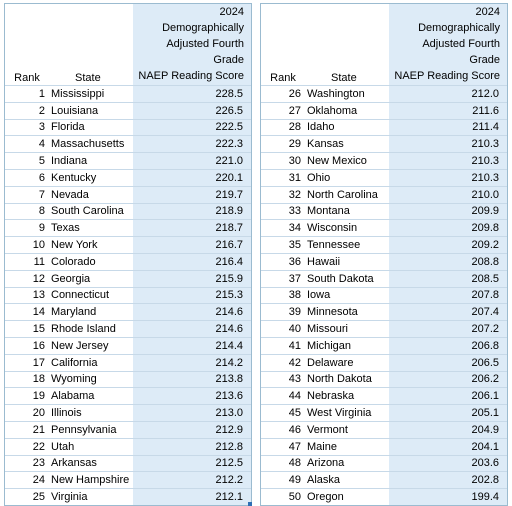 Image resolution: width=512 pixels, height=506 pixels. I want to click on state-cell: Arkansas, so click(91, 463).